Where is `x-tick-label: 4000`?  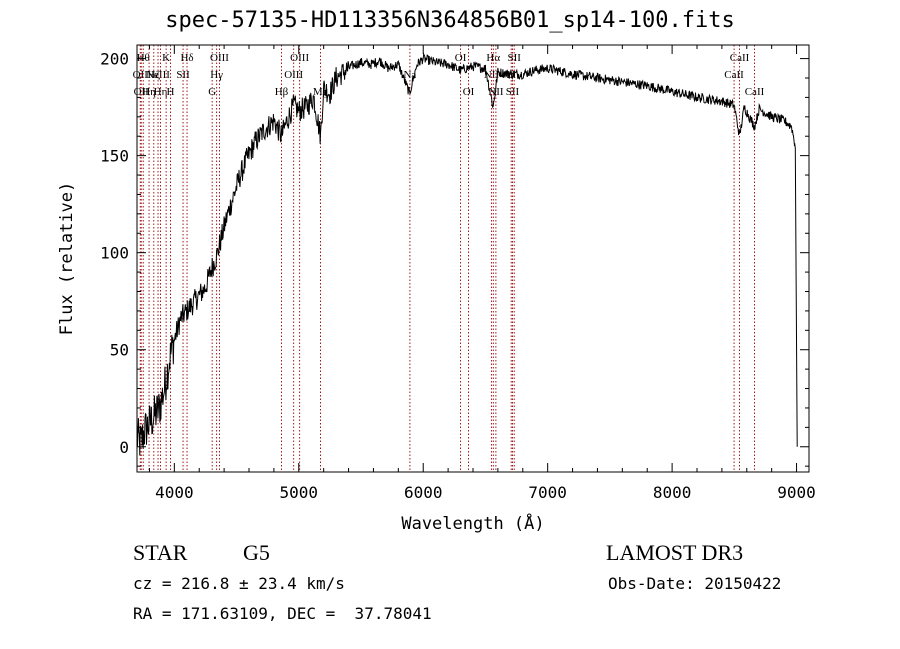 x-tick-label: 4000 is located at coordinates (174, 492).